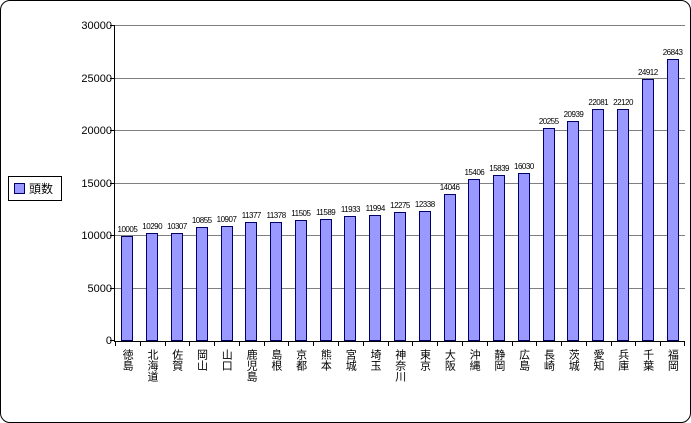 Image resolution: width=691 pixels, height=423 pixels. Describe the element at coordinates (598, 103) in the screenshot. I see `bar-value-愛知: 22081` at that location.